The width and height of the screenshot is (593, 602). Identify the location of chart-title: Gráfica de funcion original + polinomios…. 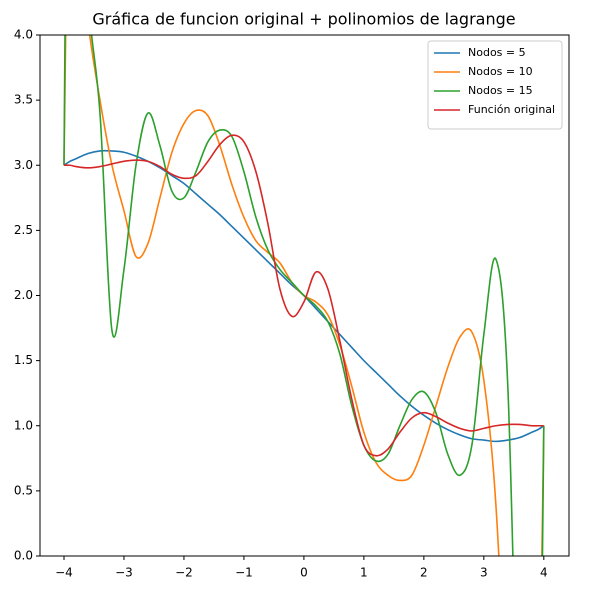
(303, 19).